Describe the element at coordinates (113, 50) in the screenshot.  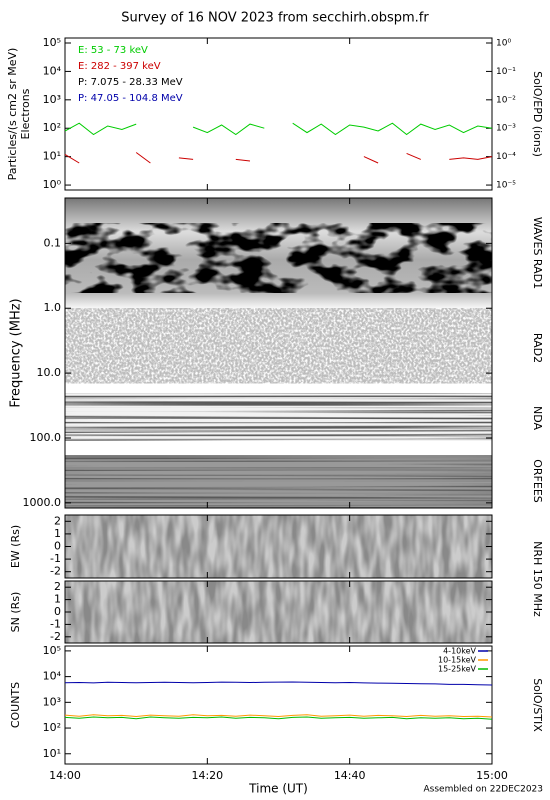
I see `legend-label: E: 53 - 73 keV` at that location.